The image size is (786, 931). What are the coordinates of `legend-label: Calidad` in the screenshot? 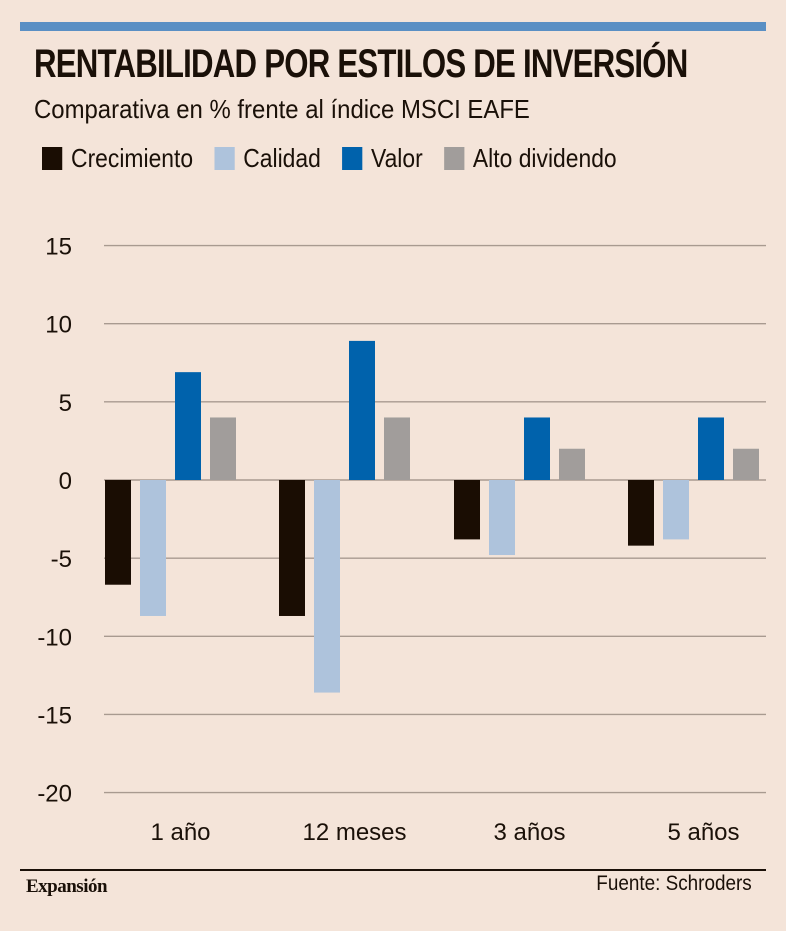 It's located at (282, 158).